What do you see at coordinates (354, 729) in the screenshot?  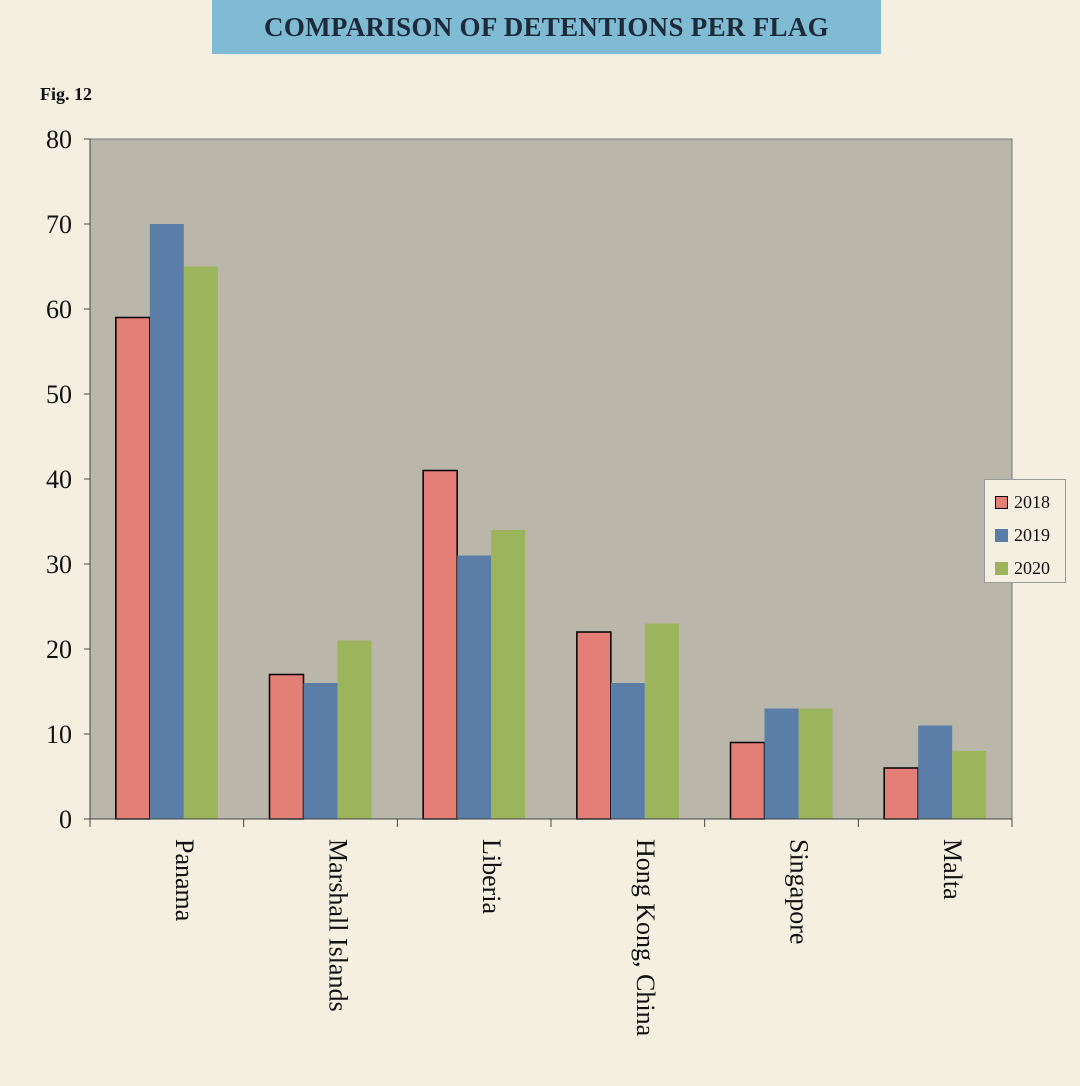 I see `bar-2020-marshall-islands` at bounding box center [354, 729].